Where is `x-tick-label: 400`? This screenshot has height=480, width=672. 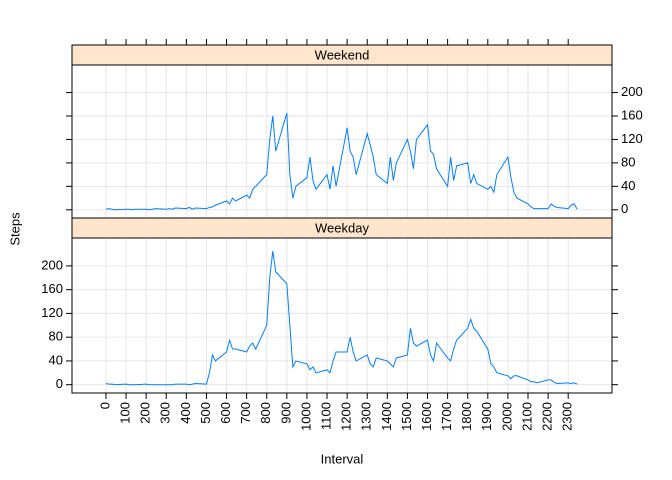 x-tick-label: 400 is located at coordinates (185, 413).